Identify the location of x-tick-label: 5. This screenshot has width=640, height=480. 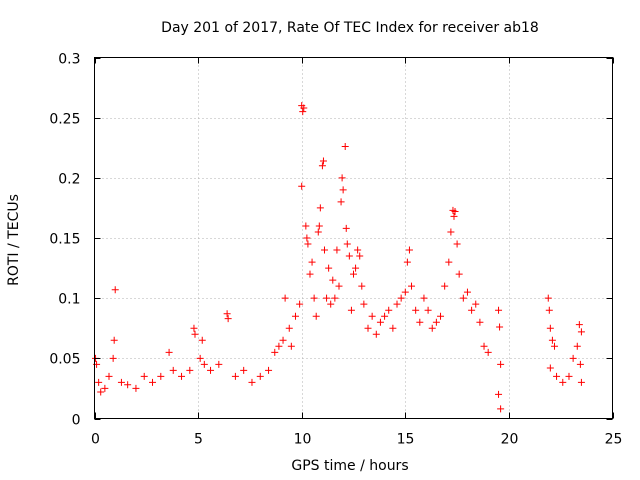
(198, 440).